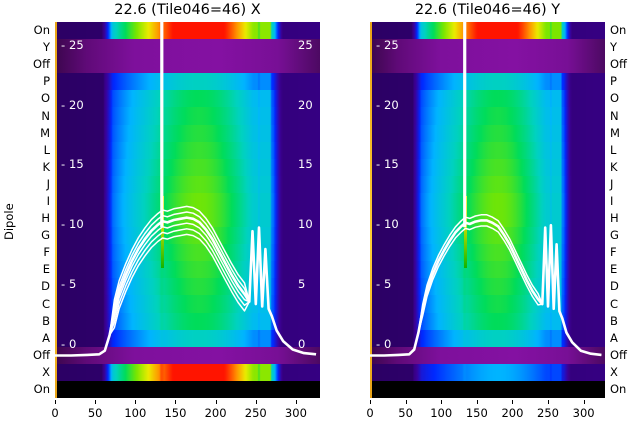  What do you see at coordinates (41, 388) in the screenshot?
I see `category-label-on-21: On` at bounding box center [41, 388].